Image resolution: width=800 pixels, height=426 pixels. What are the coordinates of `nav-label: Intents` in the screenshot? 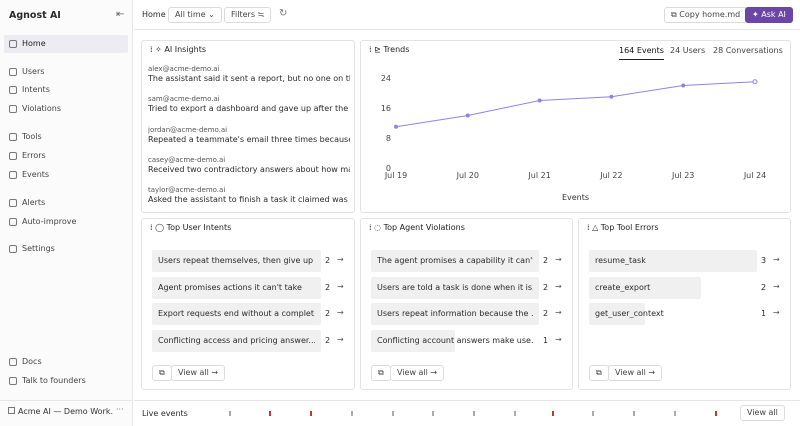 It's located at (36, 89).